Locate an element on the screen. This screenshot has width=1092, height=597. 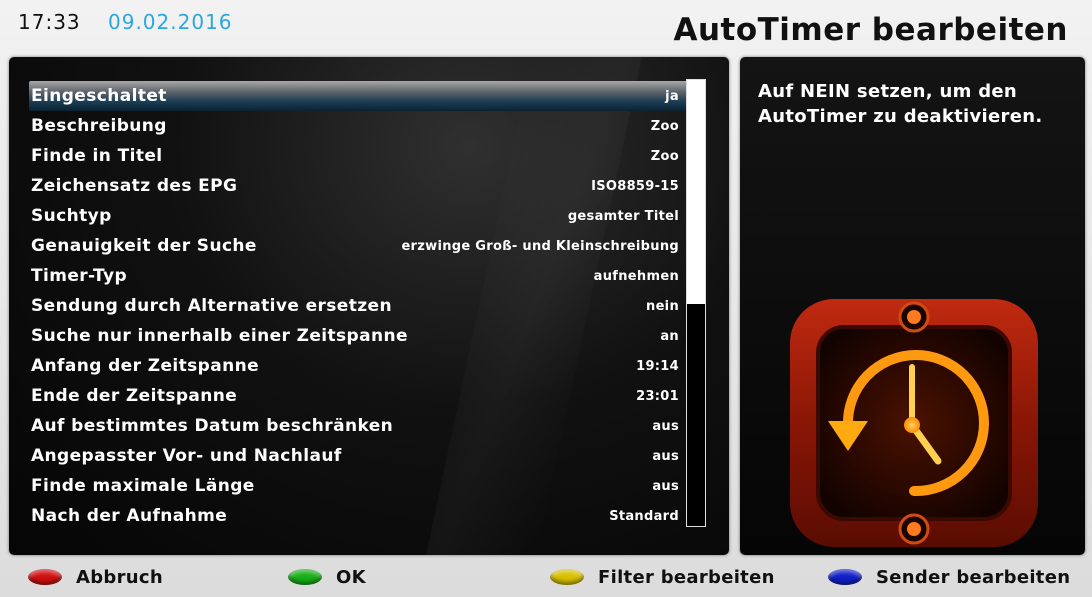
setting-value: gesamter Titel is located at coordinates (623, 216).